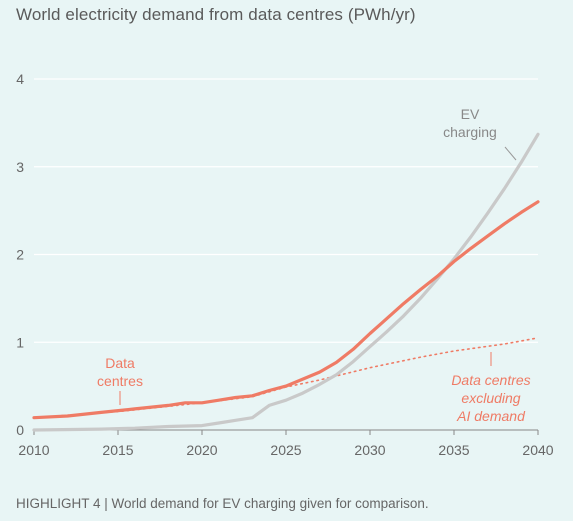 This screenshot has width=573, height=521. I want to click on x-tick-label: 2025, so click(285, 450).